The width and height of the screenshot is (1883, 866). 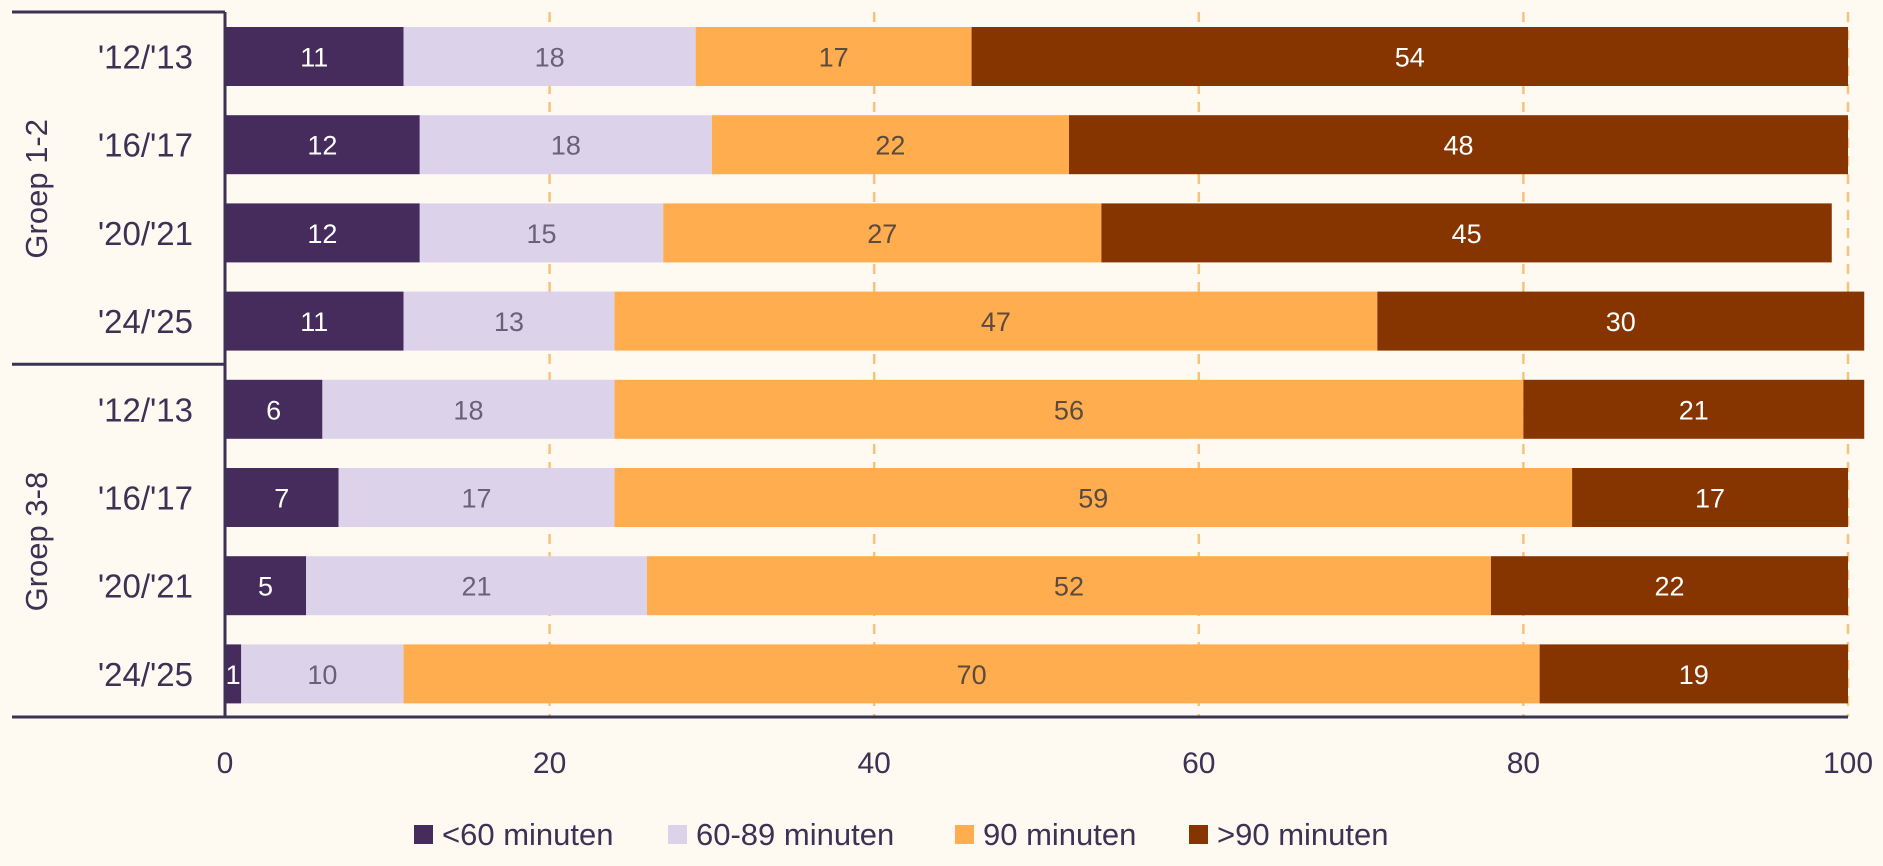 I want to click on data-label: 59, so click(x=1093, y=499).